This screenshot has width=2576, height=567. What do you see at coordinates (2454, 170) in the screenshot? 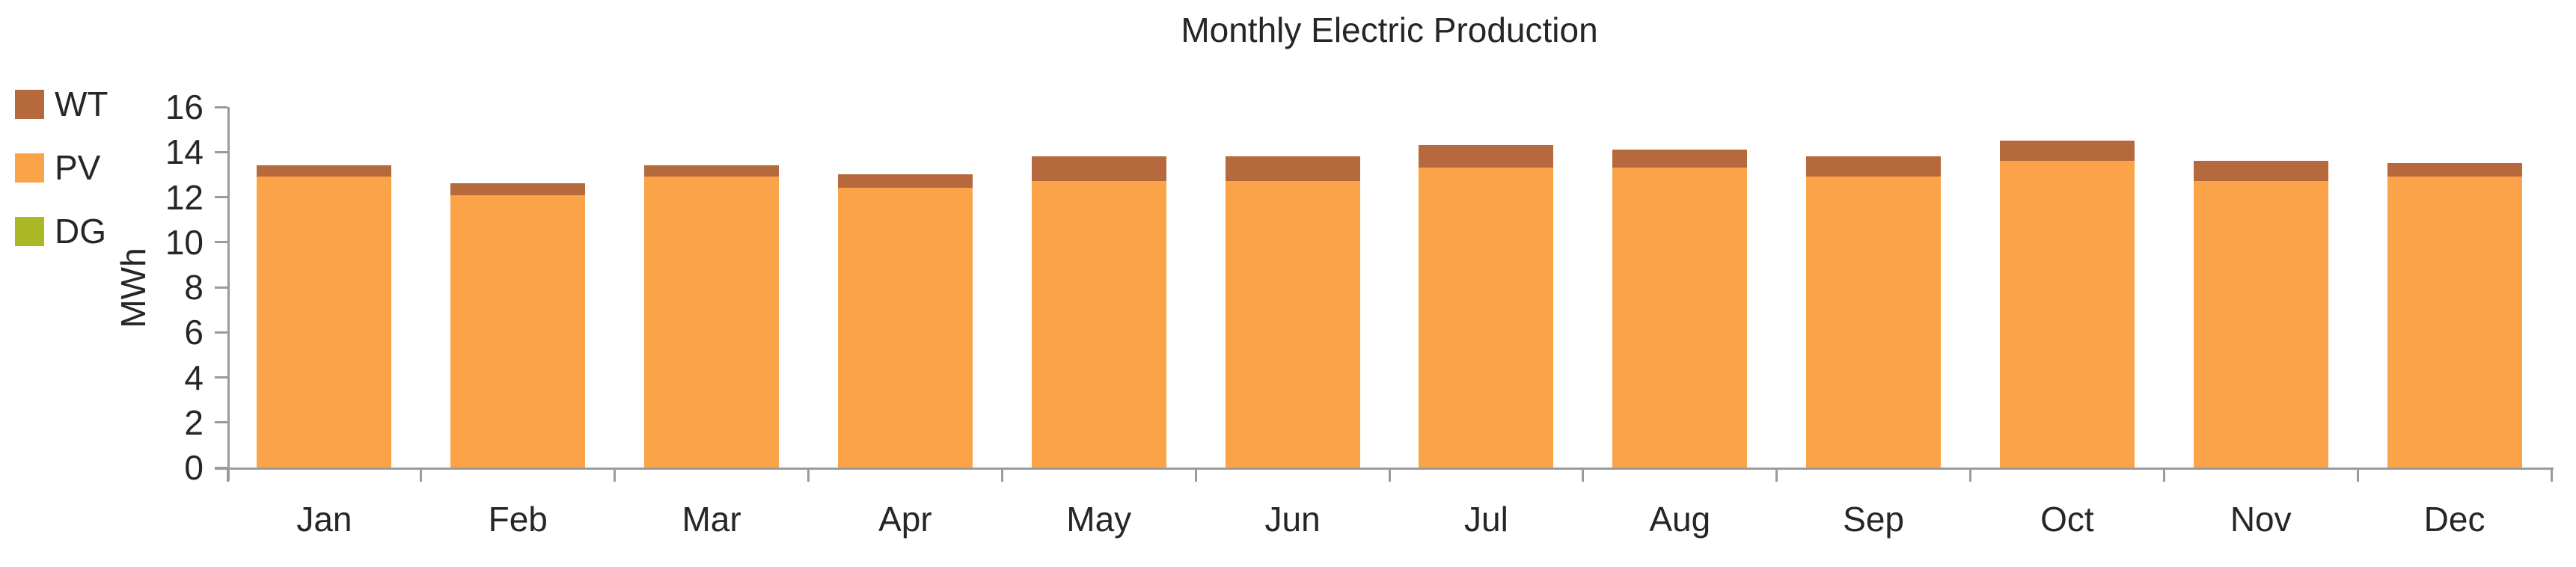
I see `bar-segment-wt-dec` at bounding box center [2454, 170].